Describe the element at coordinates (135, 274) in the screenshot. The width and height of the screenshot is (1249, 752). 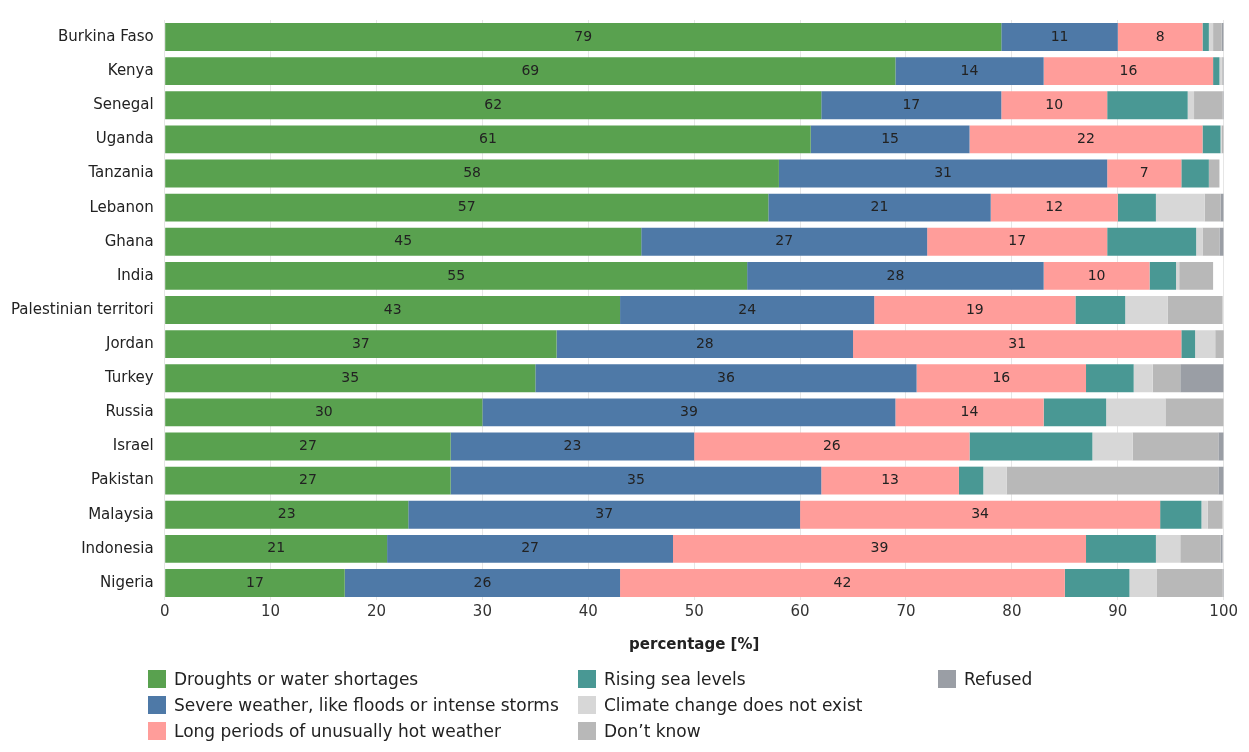
I see `y-tick-label: India` at that location.